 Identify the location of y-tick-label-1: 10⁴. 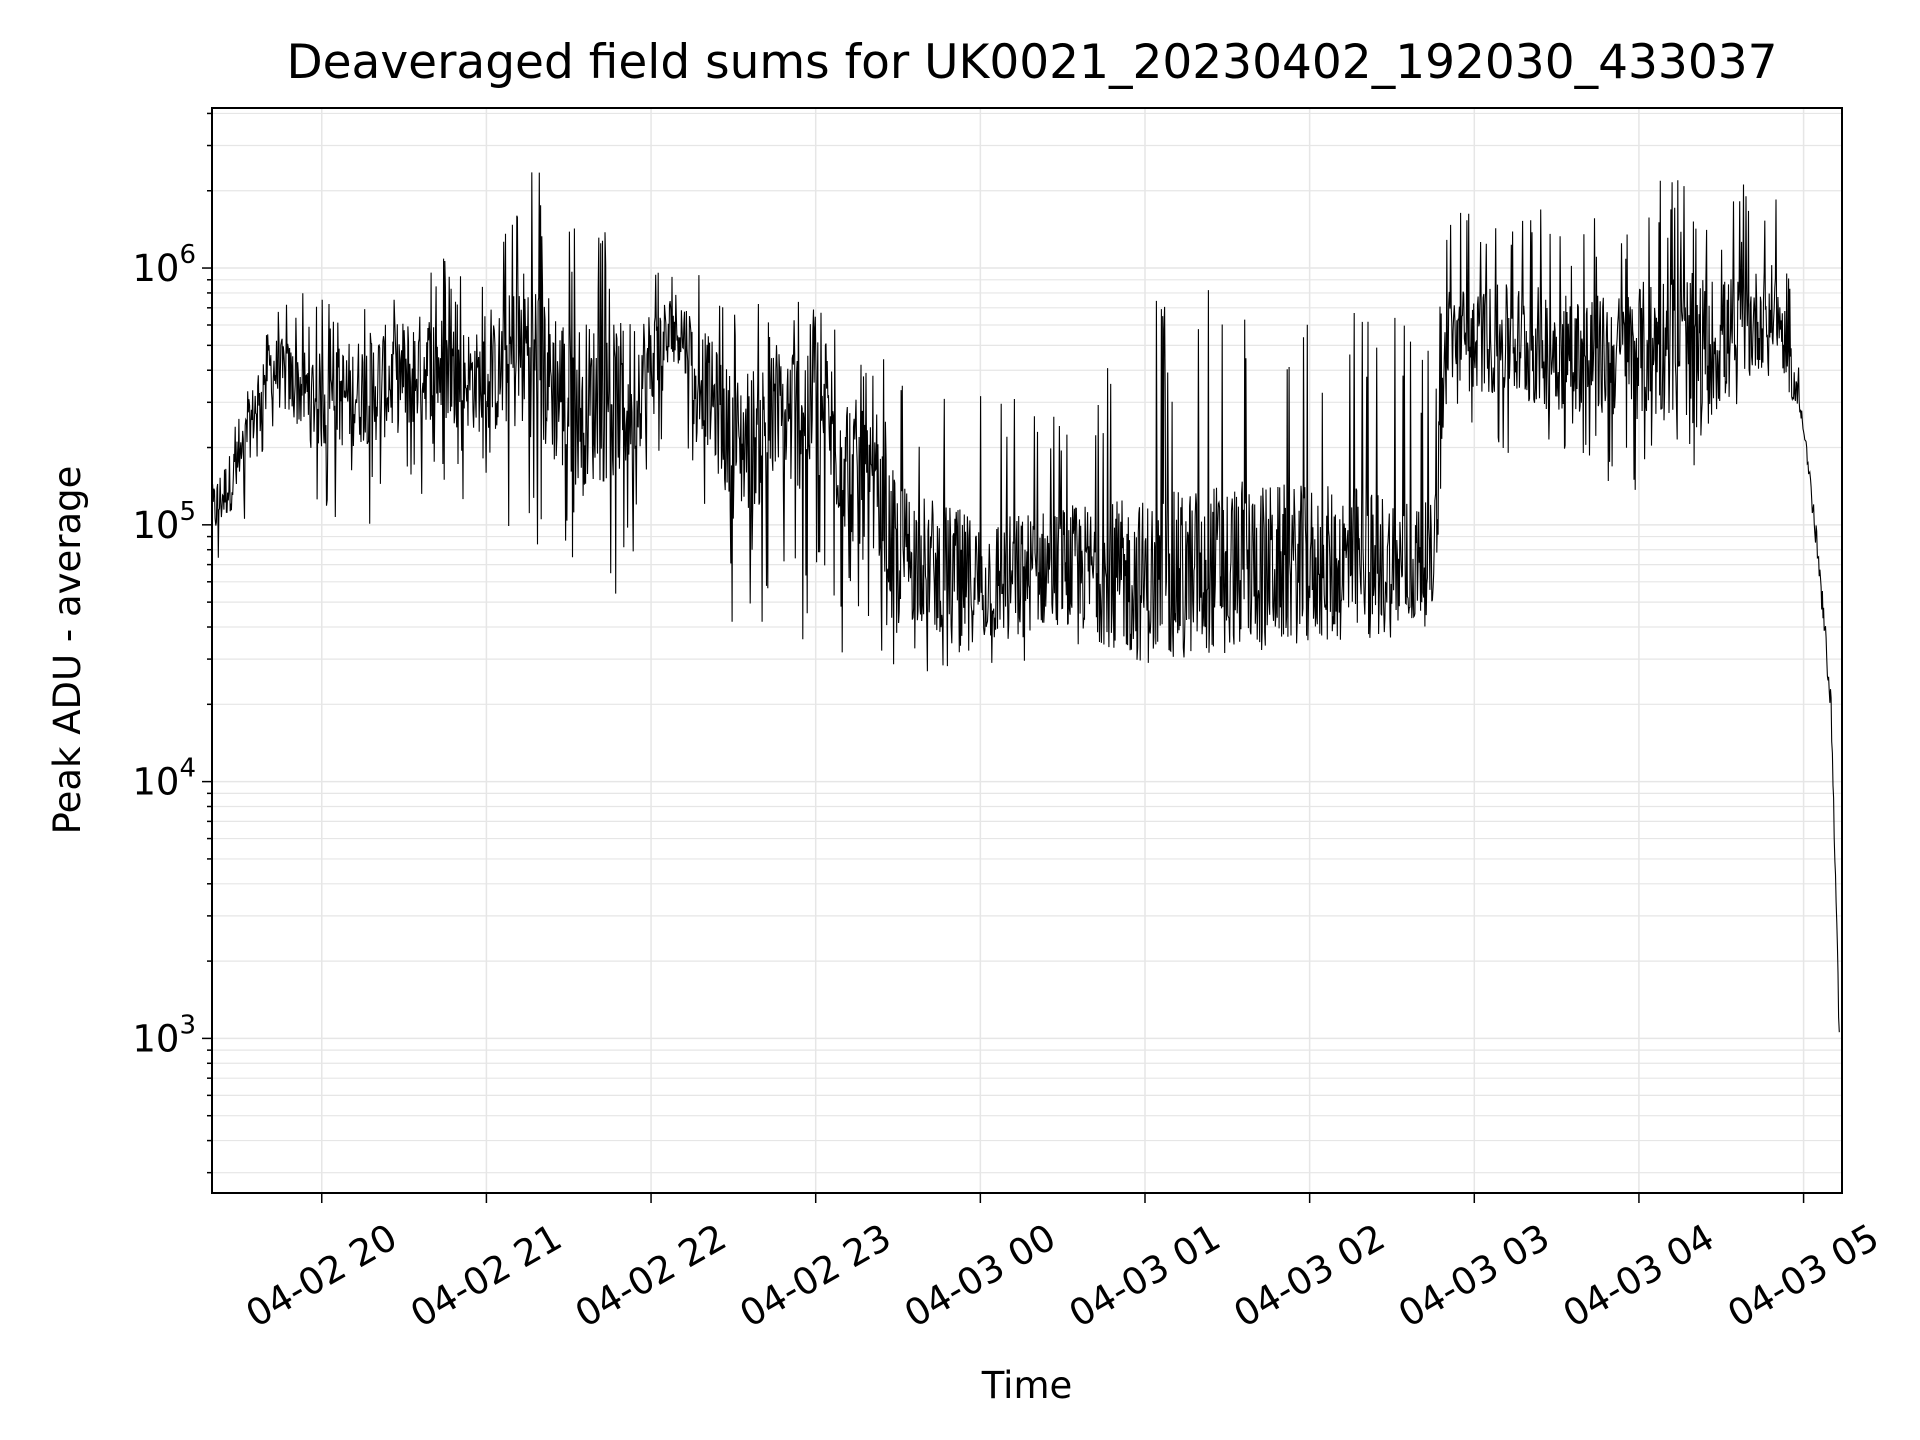
(164, 779).